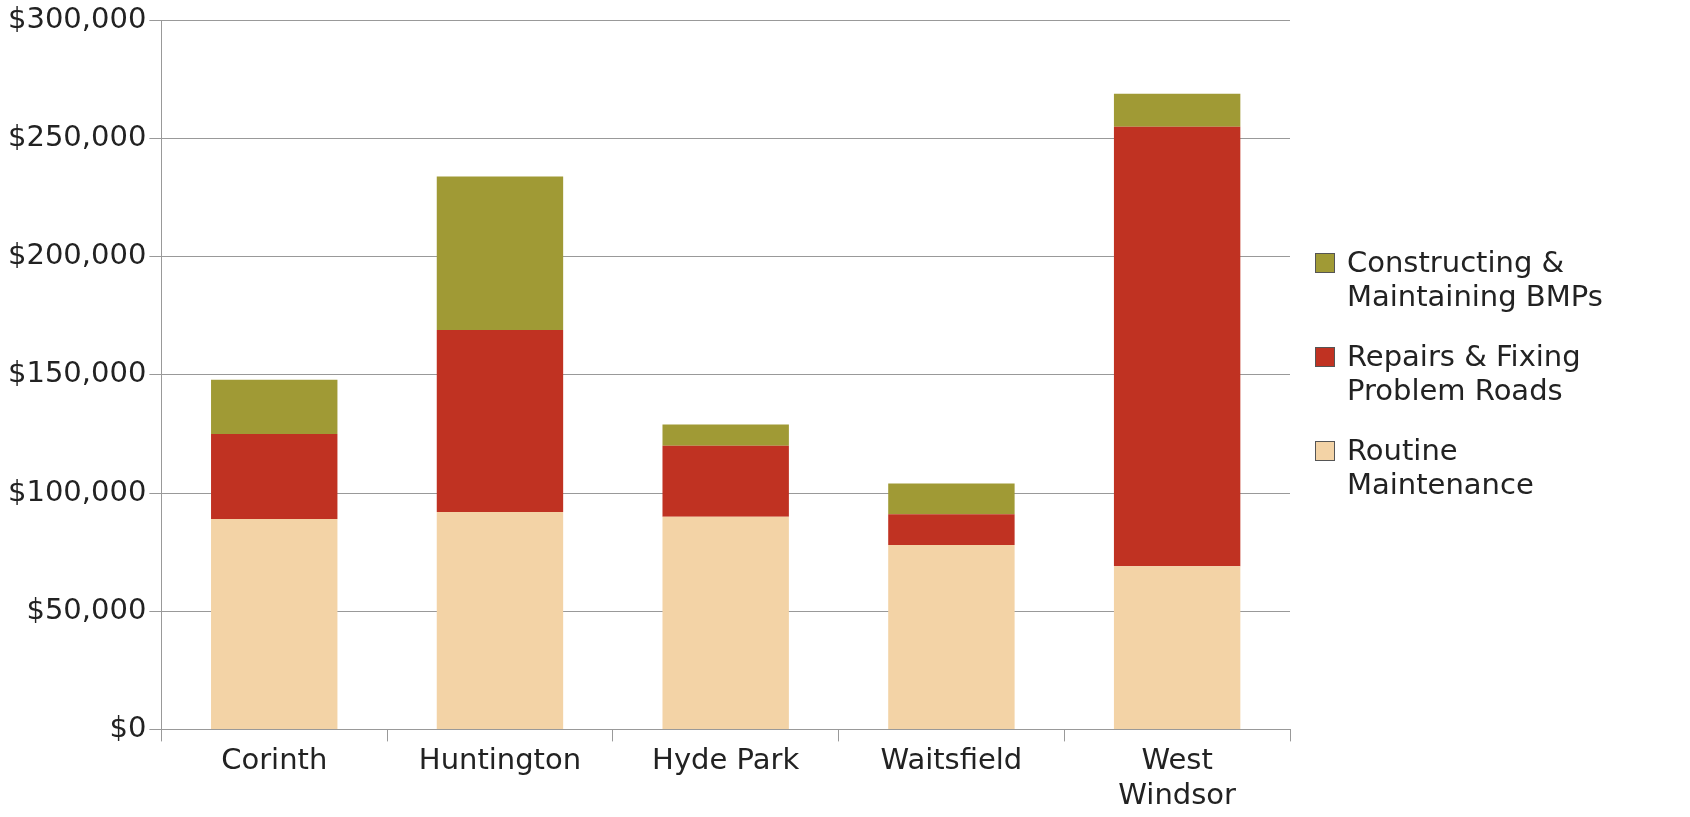 Image resolution: width=1690 pixels, height=817 pixels. What do you see at coordinates (1177, 777) in the screenshot?
I see `x-tick-label: West Windsor` at bounding box center [1177, 777].